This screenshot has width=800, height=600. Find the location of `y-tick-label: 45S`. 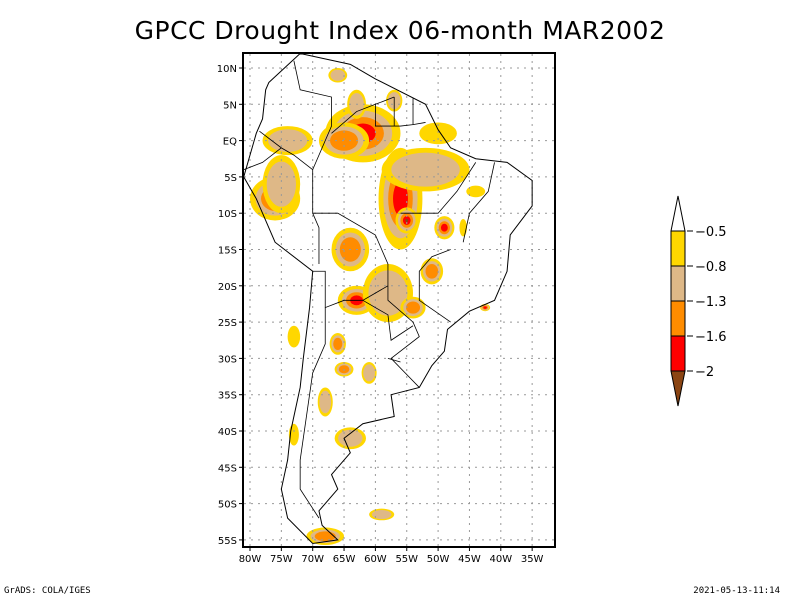

y-tick-label: 45S is located at coordinates (227, 468).